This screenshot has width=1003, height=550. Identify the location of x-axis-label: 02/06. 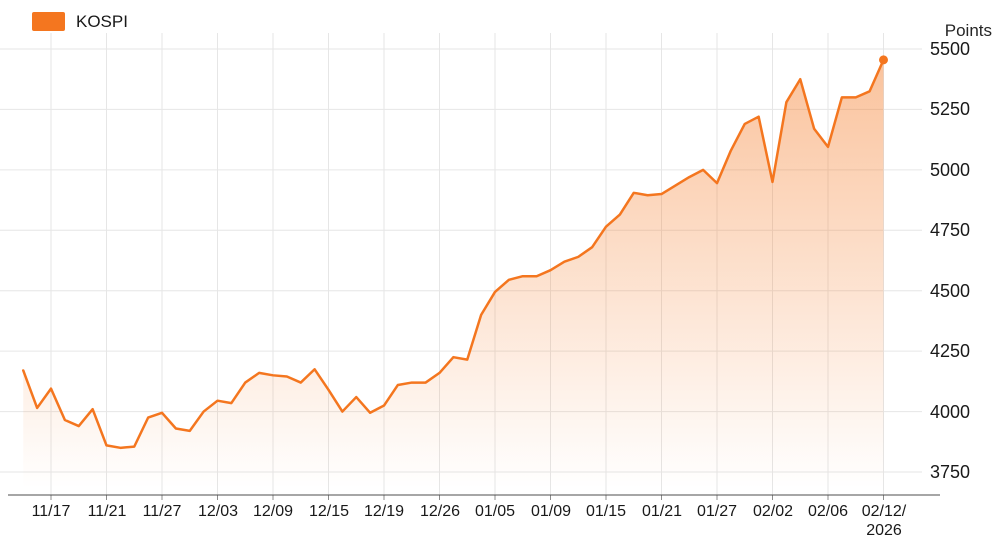
(828, 511).